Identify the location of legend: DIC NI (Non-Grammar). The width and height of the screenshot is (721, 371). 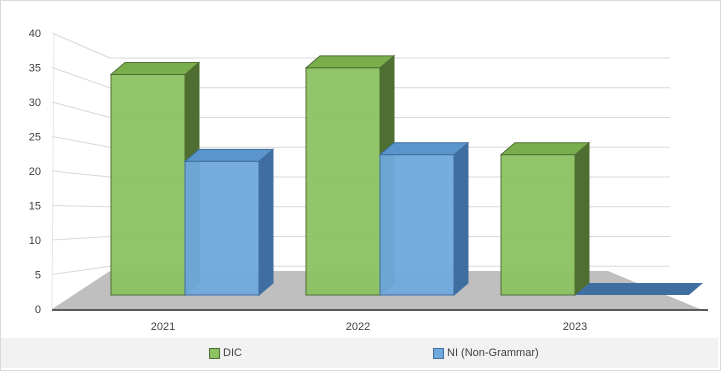
(359, 353).